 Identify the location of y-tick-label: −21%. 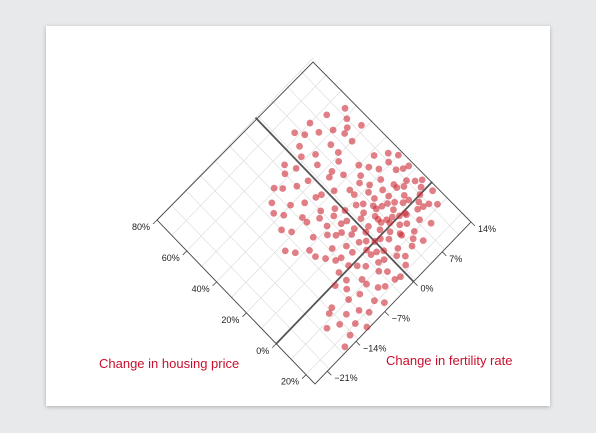
(345, 378).